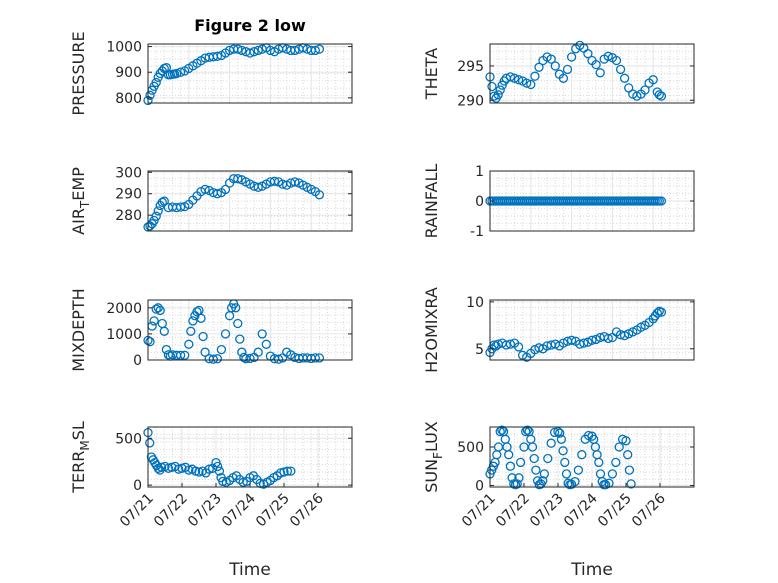  What do you see at coordinates (128, 173) in the screenshot?
I see `panel-3-ytick-label: 300` at bounding box center [128, 173].